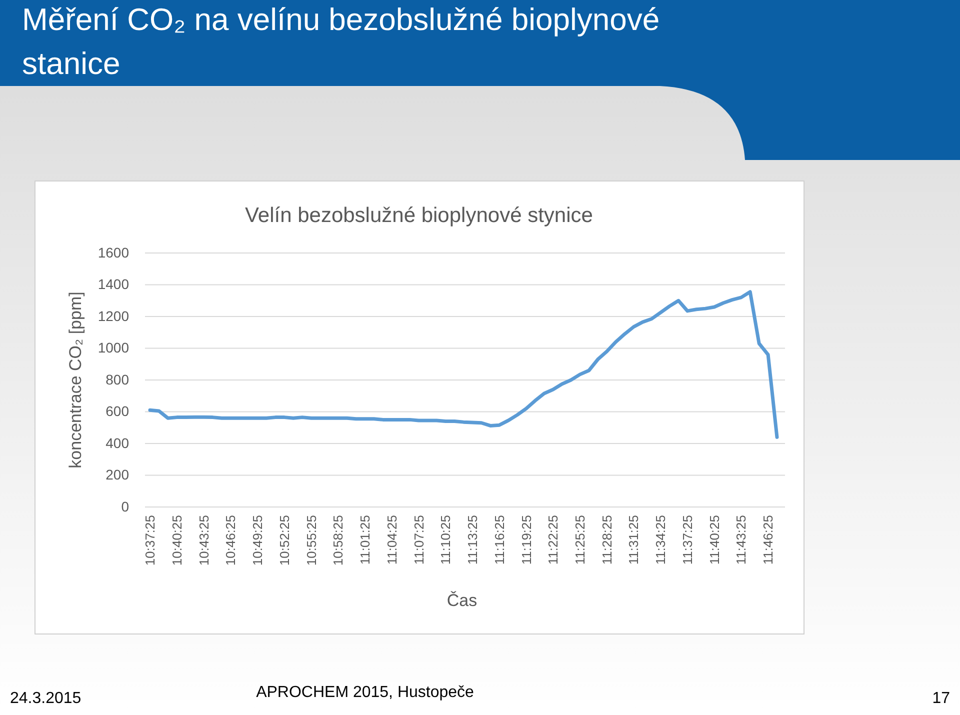 This screenshot has height=715, width=960. What do you see at coordinates (204, 540) in the screenshot?
I see `x-tick-label: 10:43:25` at bounding box center [204, 540].